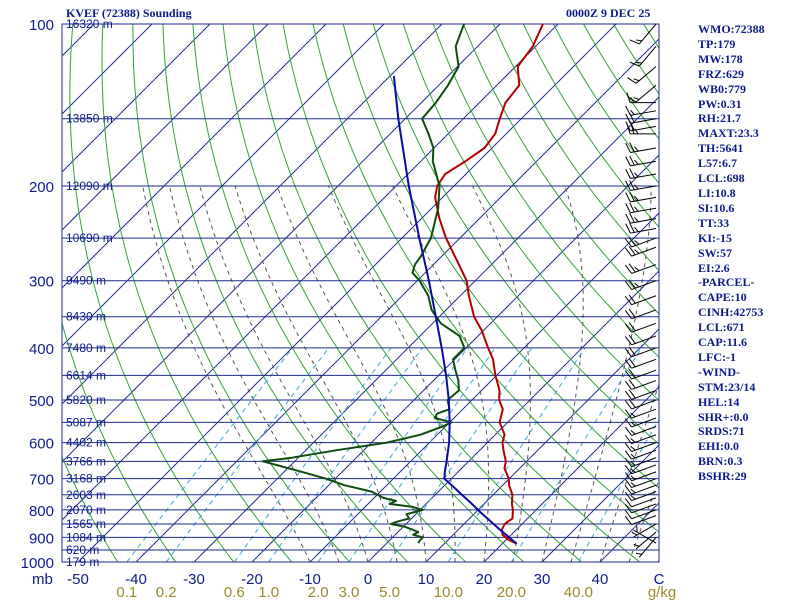 Image resolution: width=800 pixels, height=600 pixels. I want to click on index-item: TP:179, so click(717, 43).